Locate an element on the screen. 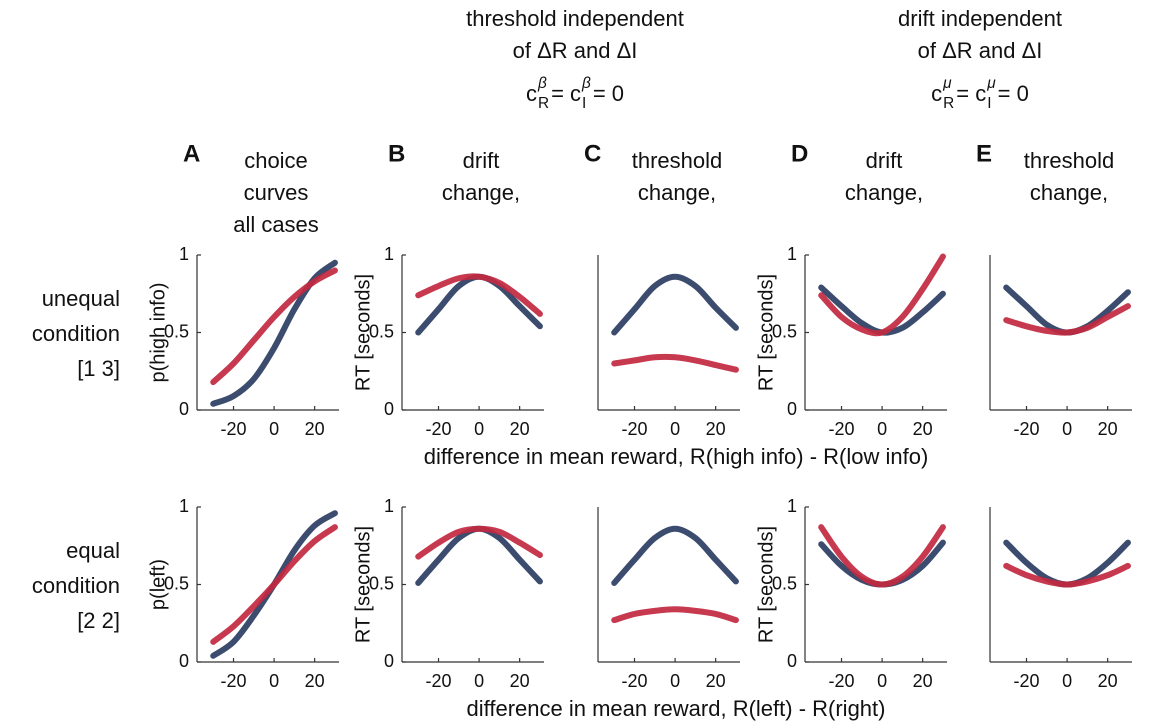 The height and width of the screenshot is (722, 1154). panel-letter: B is located at coordinates (396, 153).